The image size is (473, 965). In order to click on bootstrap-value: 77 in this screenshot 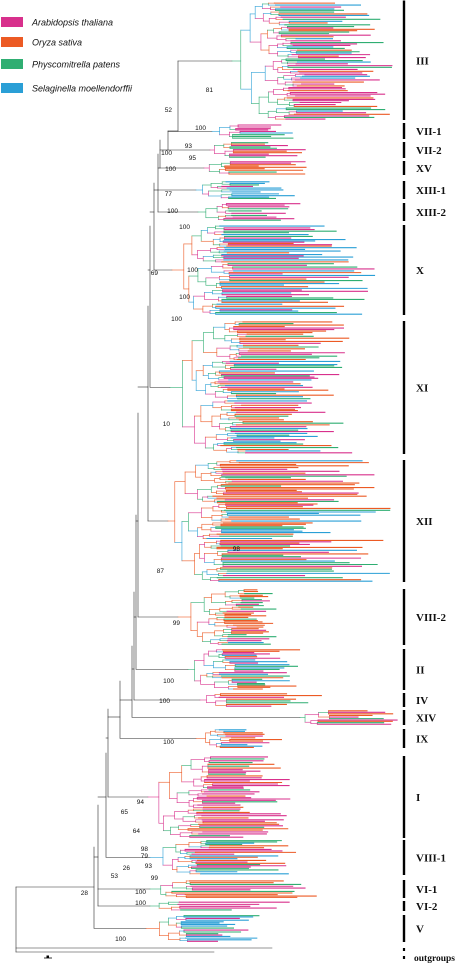, I will do `click(169, 194)`.